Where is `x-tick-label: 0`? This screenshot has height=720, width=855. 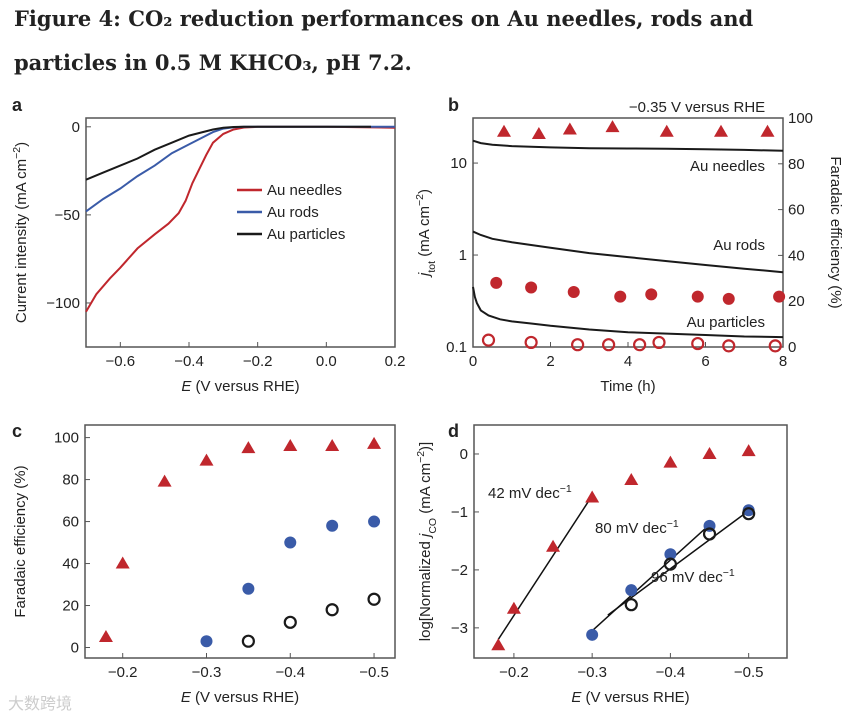 x-tick-label: 0 is located at coordinates (473, 361).